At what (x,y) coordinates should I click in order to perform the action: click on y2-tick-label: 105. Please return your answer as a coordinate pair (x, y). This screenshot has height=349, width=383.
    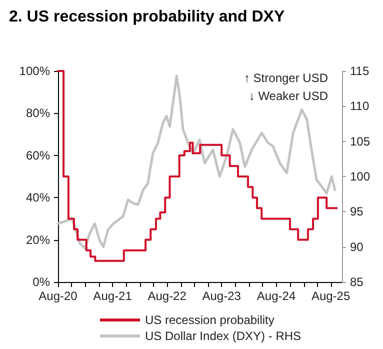
    Looking at the image, I should click on (360, 141).